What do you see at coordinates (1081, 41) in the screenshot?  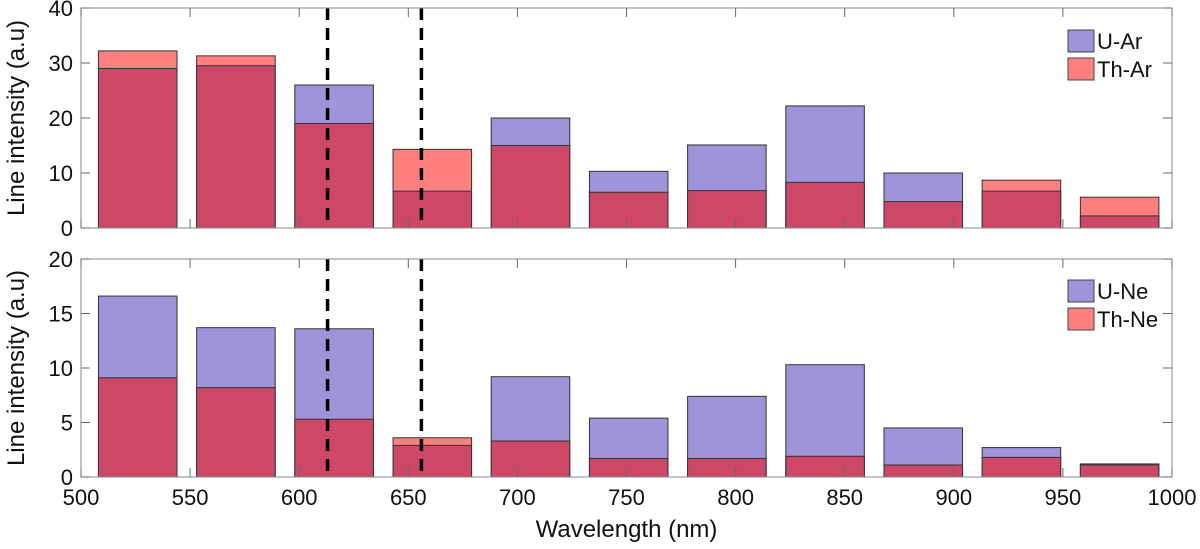 I see `legend-swatch-U-Ar` at bounding box center [1081, 41].